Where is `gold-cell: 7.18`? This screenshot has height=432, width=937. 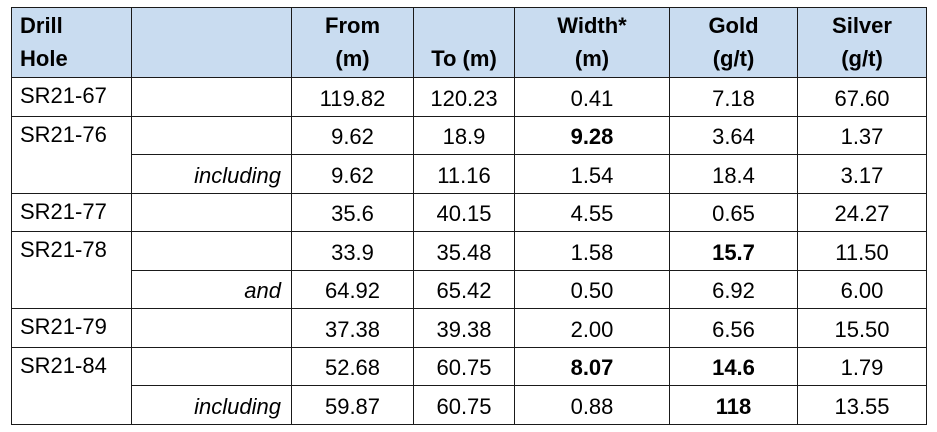 gold-cell: 7.18 is located at coordinates (733, 97).